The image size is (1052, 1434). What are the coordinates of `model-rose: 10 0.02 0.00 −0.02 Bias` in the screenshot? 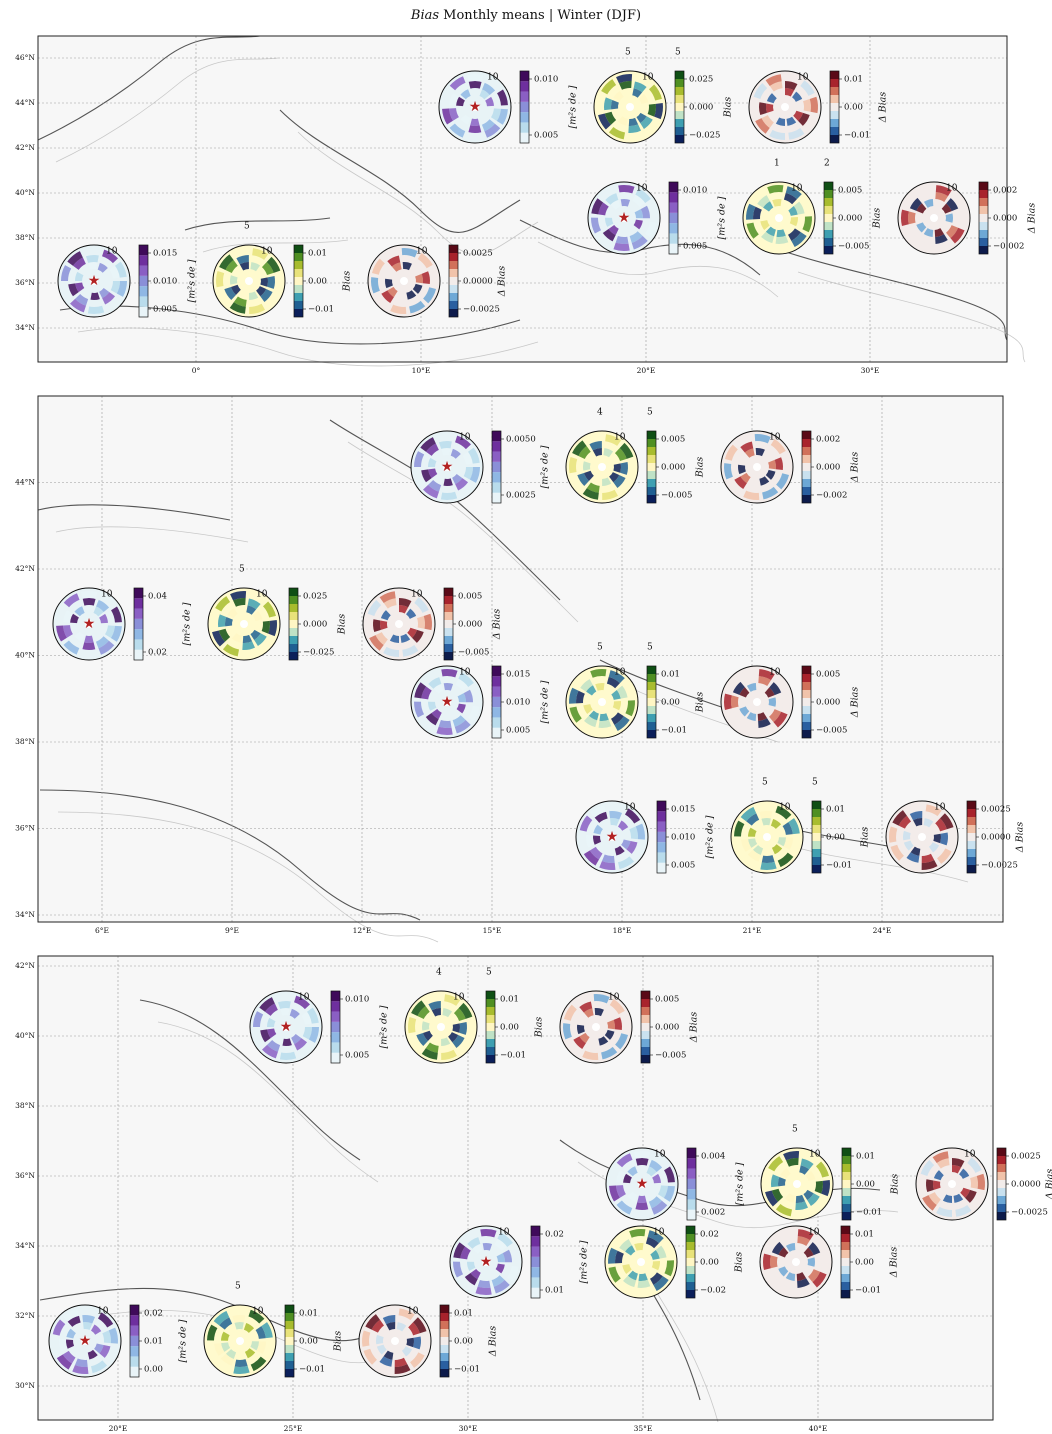 It's located at (674, 1262).